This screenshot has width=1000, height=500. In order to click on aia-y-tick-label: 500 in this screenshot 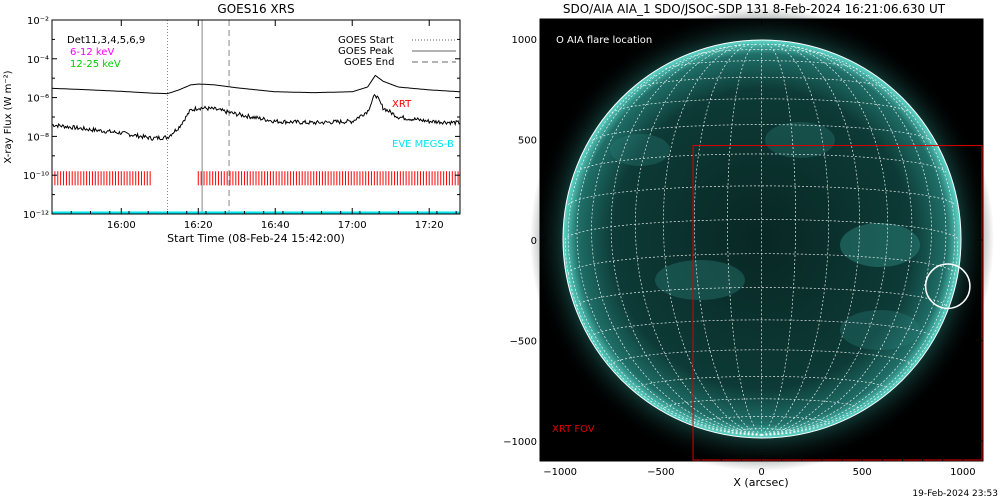, I will do `click(527, 141)`.